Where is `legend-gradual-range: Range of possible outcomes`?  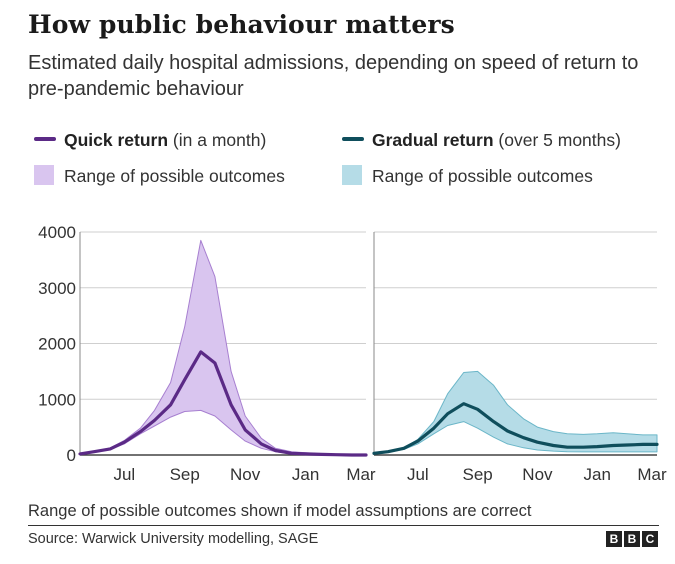
legend-gradual-range: Range of possible outcomes is located at coordinates (467, 176).